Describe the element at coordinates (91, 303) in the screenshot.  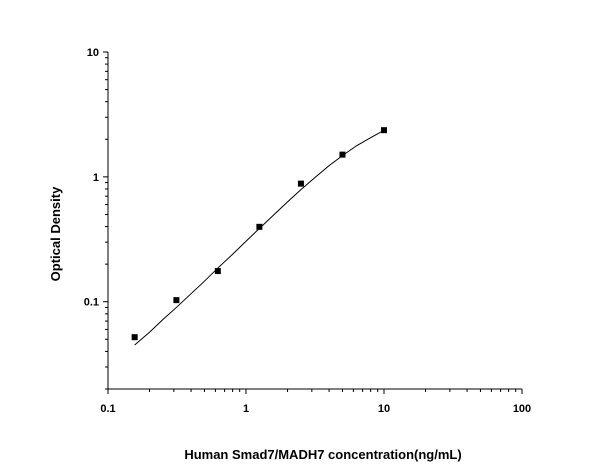
I see `y-tick-label: 0.1` at that location.